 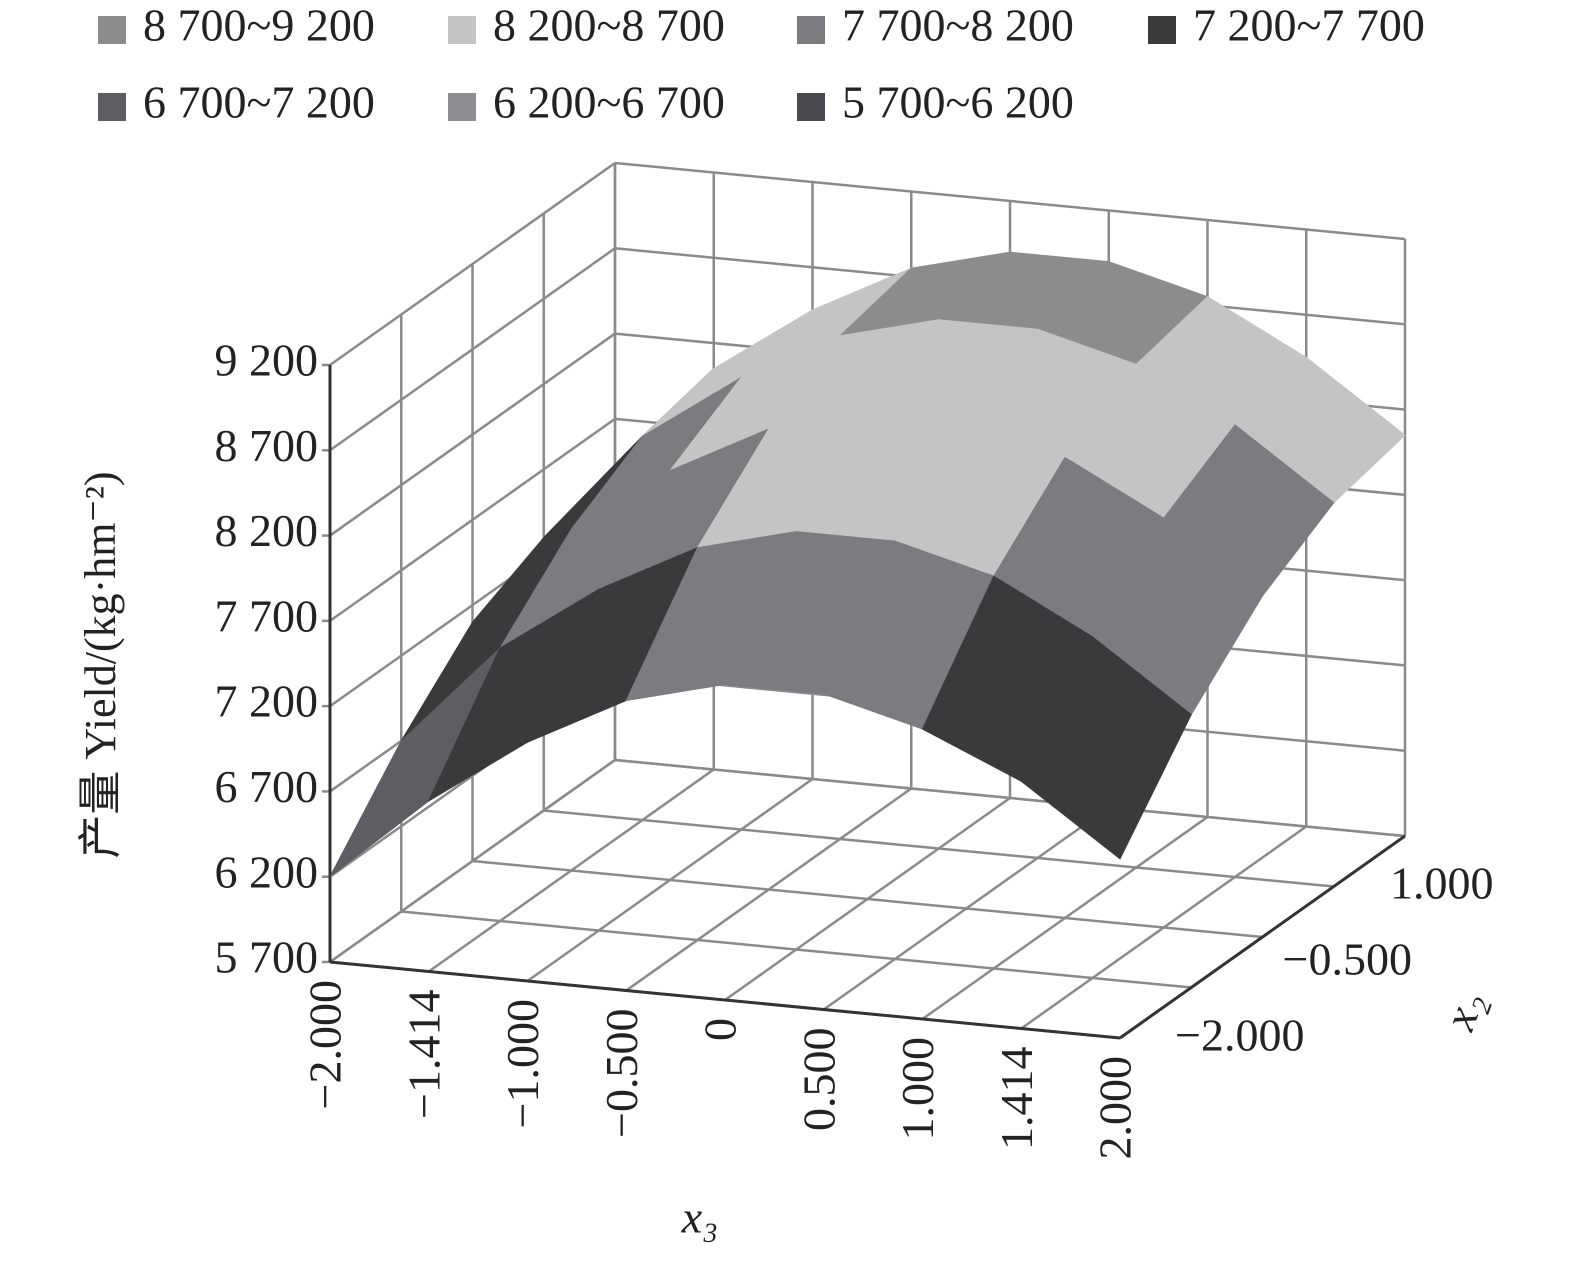 I want to click on z-tick-label: 7 200, so click(x=267, y=701).